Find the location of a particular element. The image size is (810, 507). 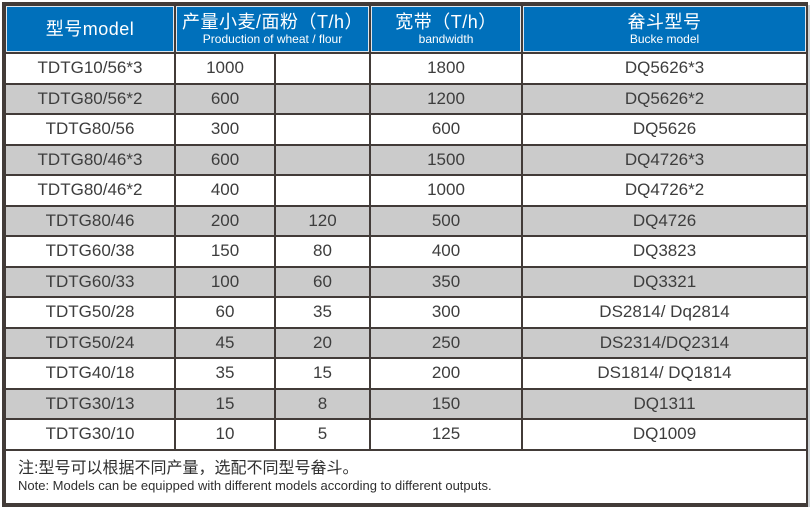

table-row: TDTG40/18 35 15 200 DS1814/ DQ1814 is located at coordinates (406, 373).